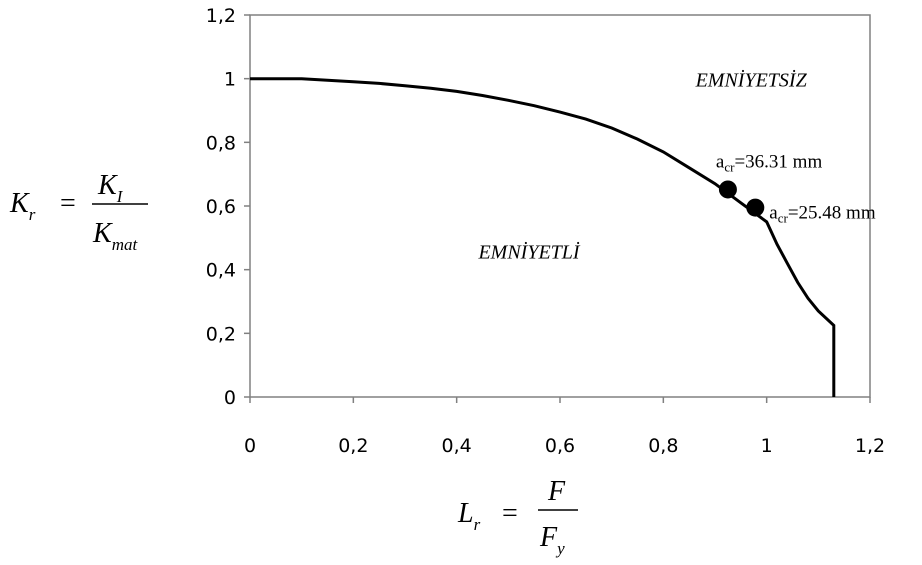  I want to click on critical-points: acr=36.31 mm acr=25.48 mm, so click(796, 188).